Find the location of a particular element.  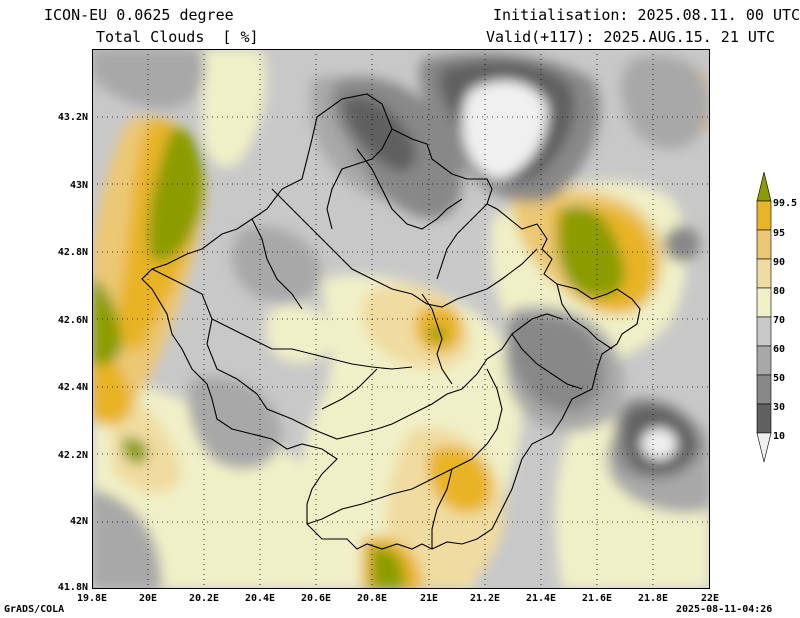

colorbar-label: 50 is located at coordinates (779, 378).